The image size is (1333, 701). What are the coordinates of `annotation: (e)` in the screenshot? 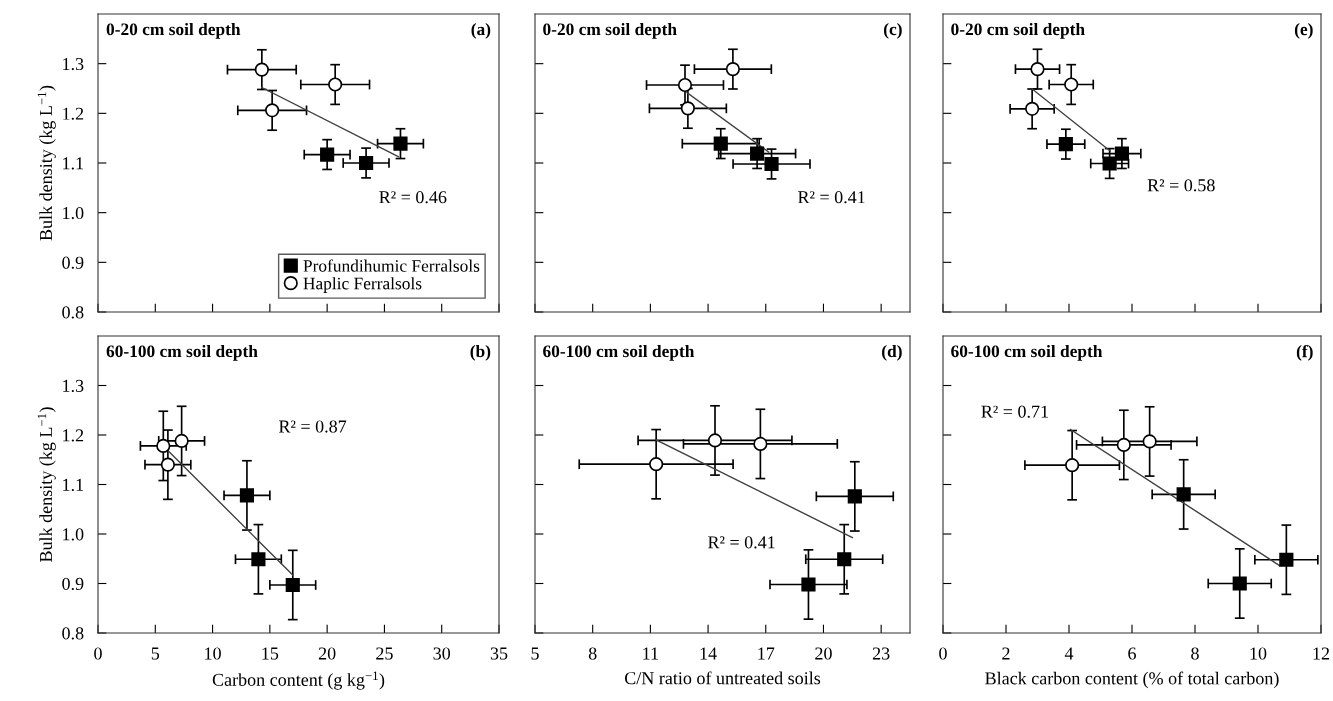 It's located at (1303, 30).